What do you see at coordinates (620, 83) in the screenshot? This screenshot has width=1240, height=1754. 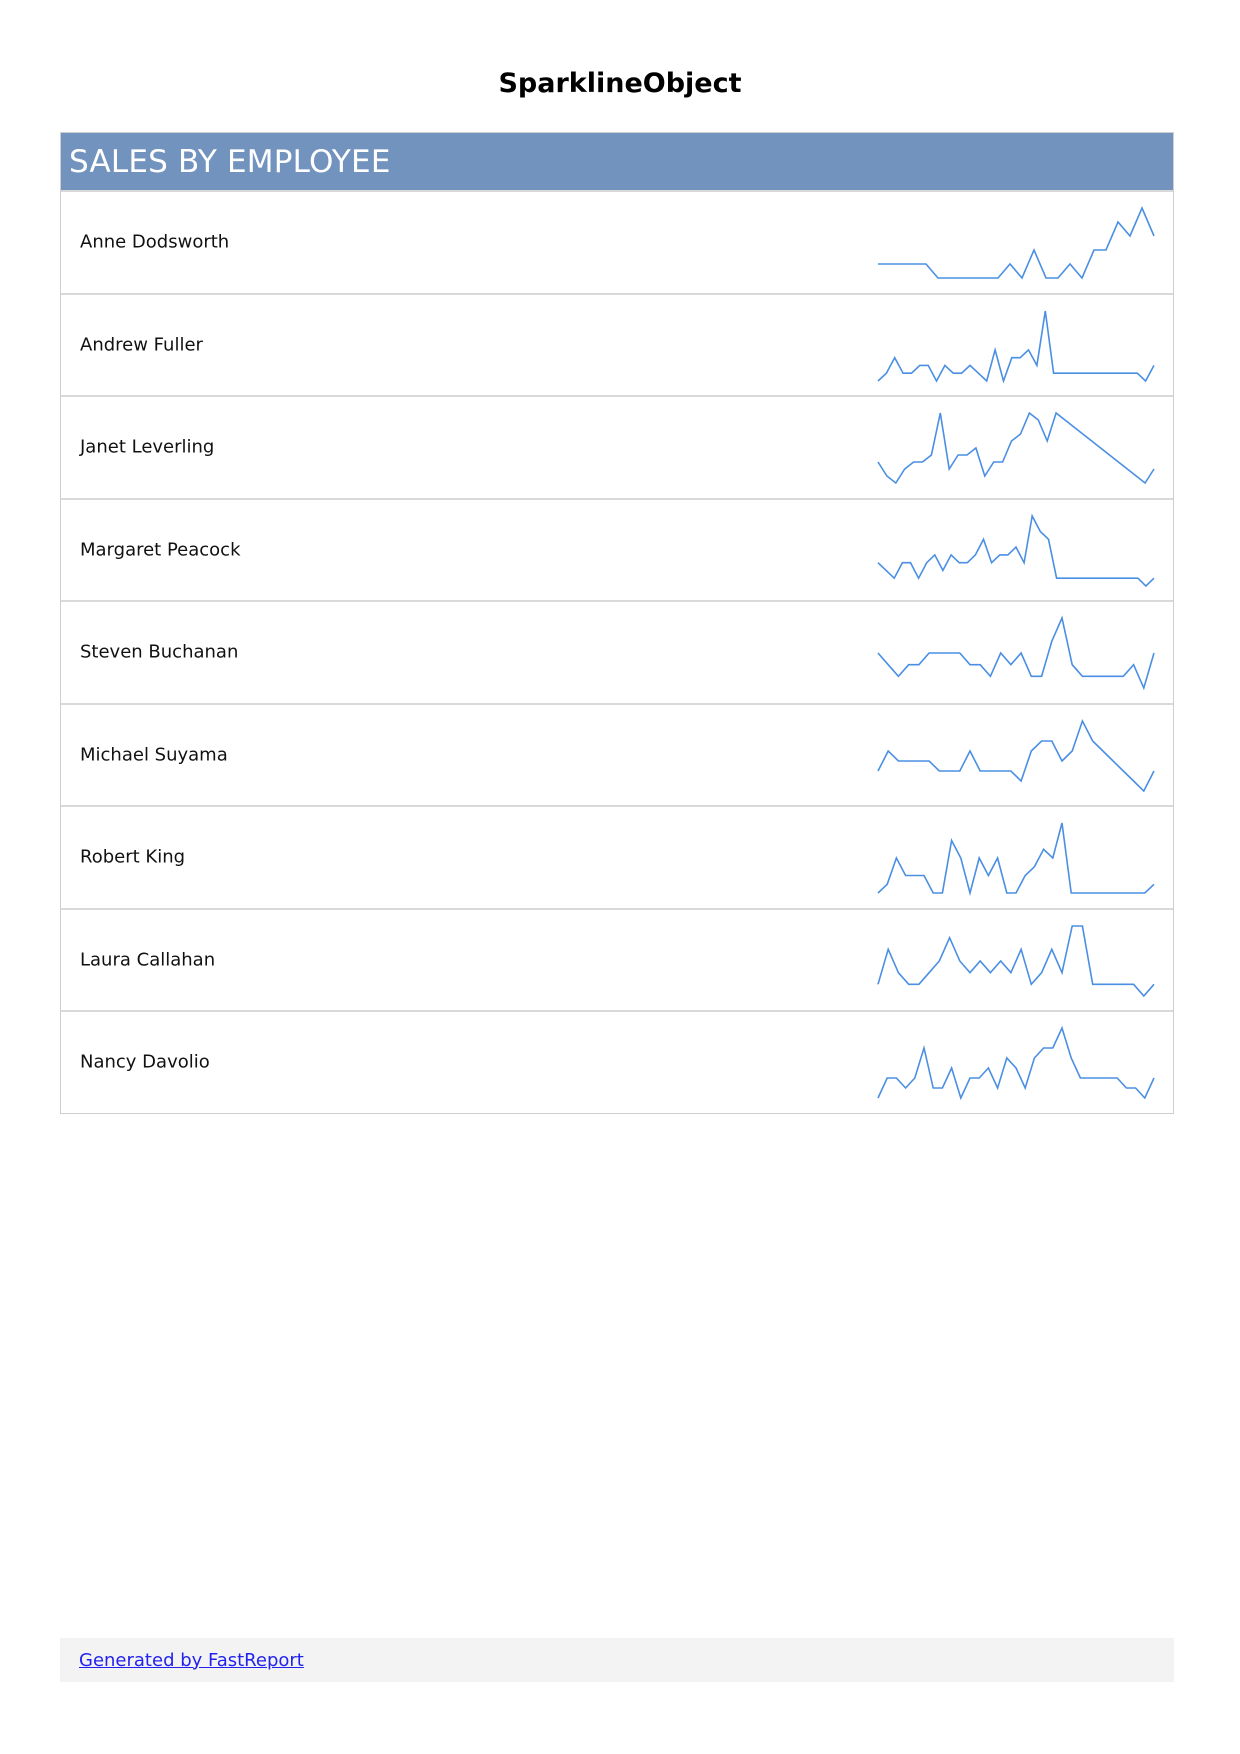 I see `report-title: SparklineObject` at bounding box center [620, 83].